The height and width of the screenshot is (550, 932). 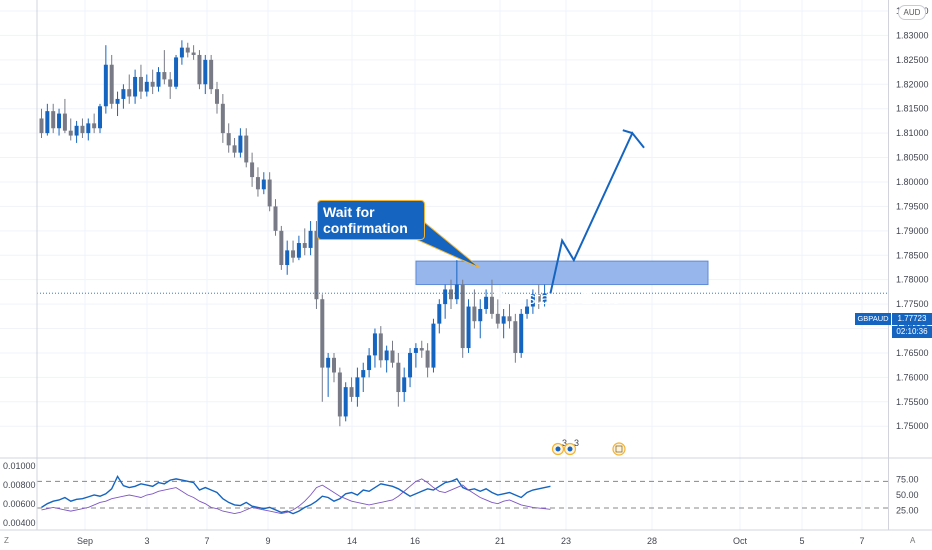 I want to click on osc-right-tick: 50.00, so click(x=907, y=495).